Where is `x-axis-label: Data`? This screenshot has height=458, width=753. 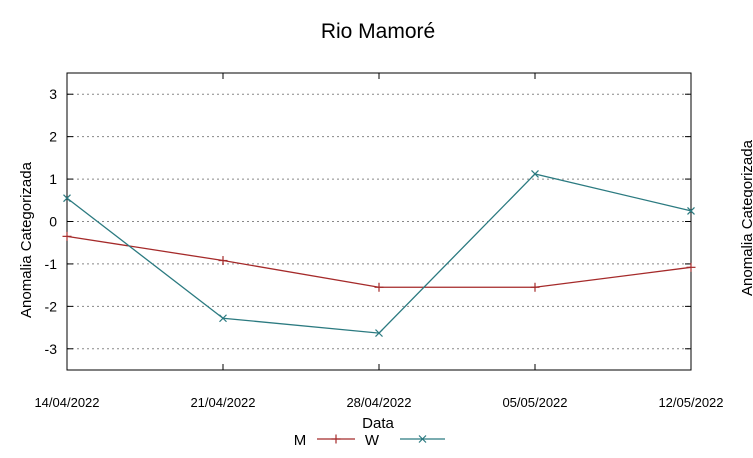
x-axis-label: Data is located at coordinates (378, 423).